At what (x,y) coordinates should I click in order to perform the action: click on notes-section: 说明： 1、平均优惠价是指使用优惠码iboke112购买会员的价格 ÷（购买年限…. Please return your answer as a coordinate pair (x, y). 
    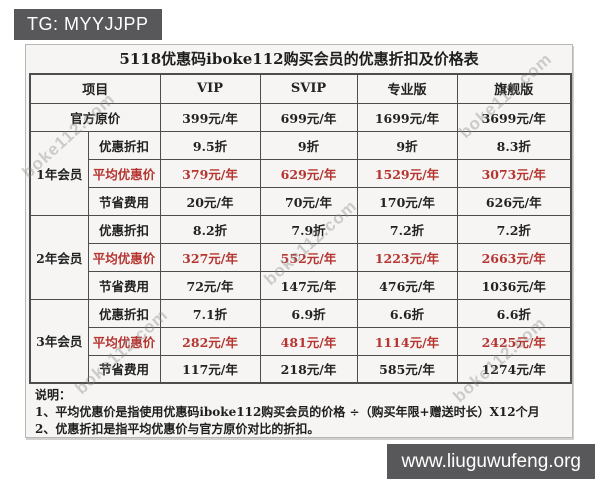
    Looking at the image, I should click on (299, 411).